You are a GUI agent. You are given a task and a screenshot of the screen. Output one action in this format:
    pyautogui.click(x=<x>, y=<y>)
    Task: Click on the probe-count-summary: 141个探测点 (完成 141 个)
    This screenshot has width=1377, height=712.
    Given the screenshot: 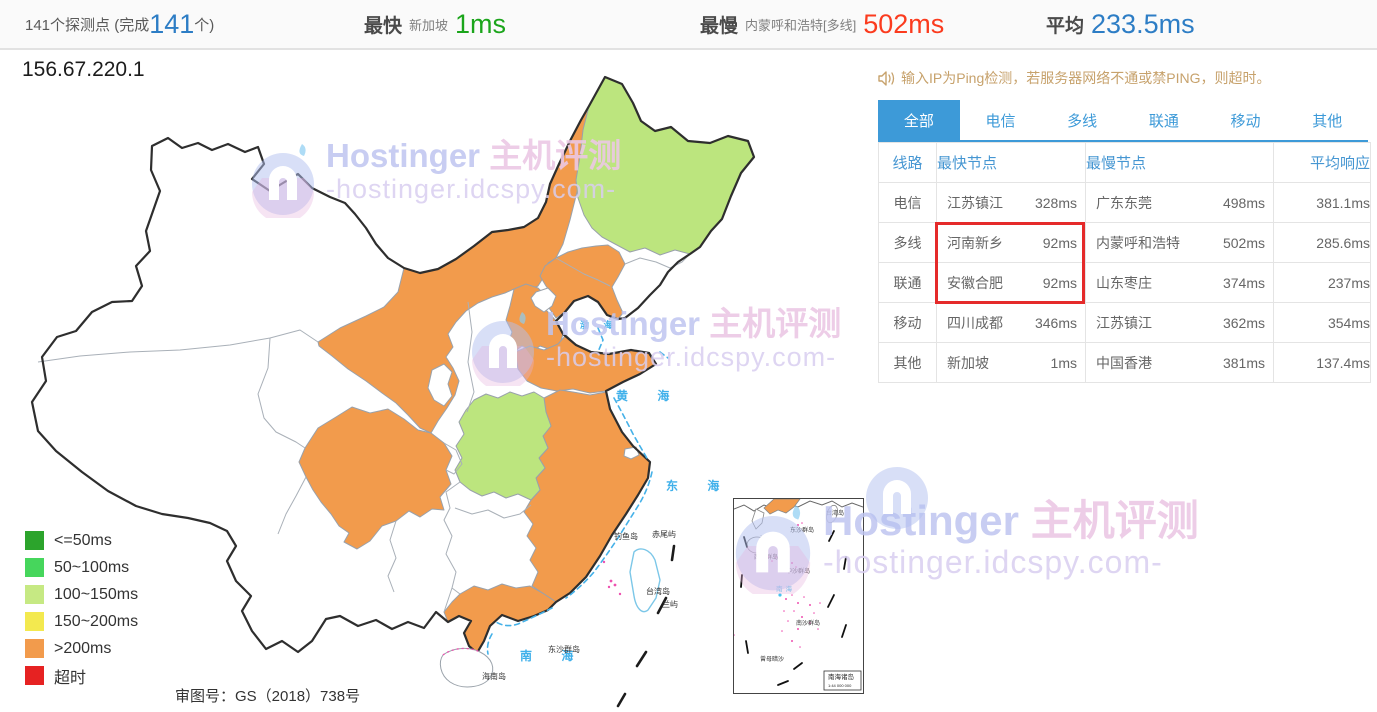 What is the action you would take?
    pyautogui.click(x=119, y=24)
    